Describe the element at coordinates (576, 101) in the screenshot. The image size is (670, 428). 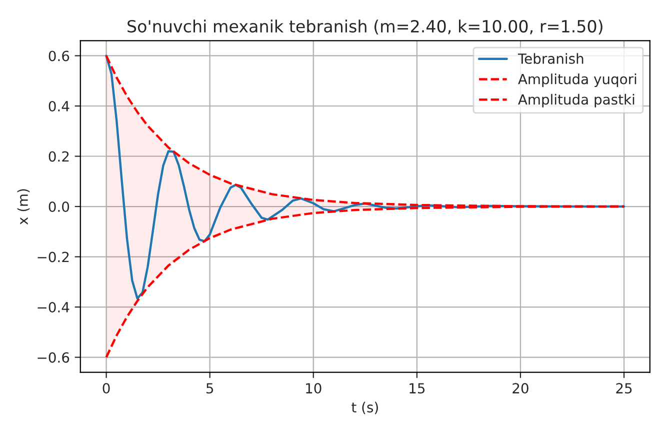
I see `legend-label: Amplituda pastki` at that location.